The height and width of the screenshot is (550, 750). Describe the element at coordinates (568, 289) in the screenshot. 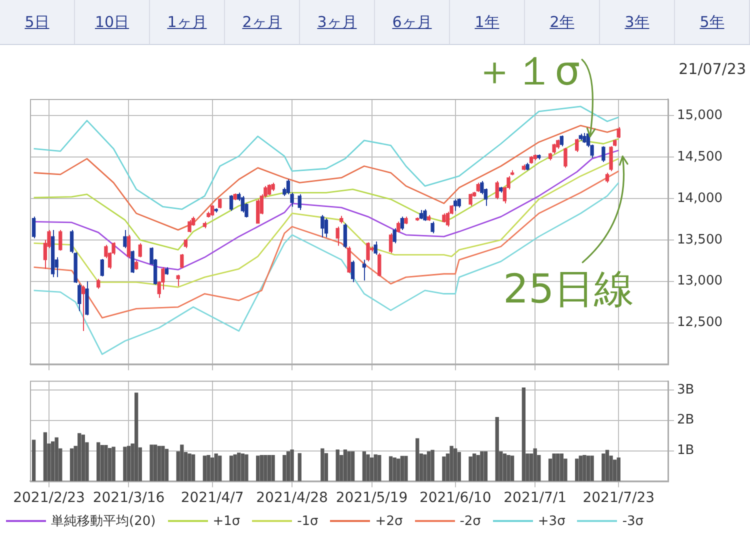

I see `annotation: 25日線` at that location.